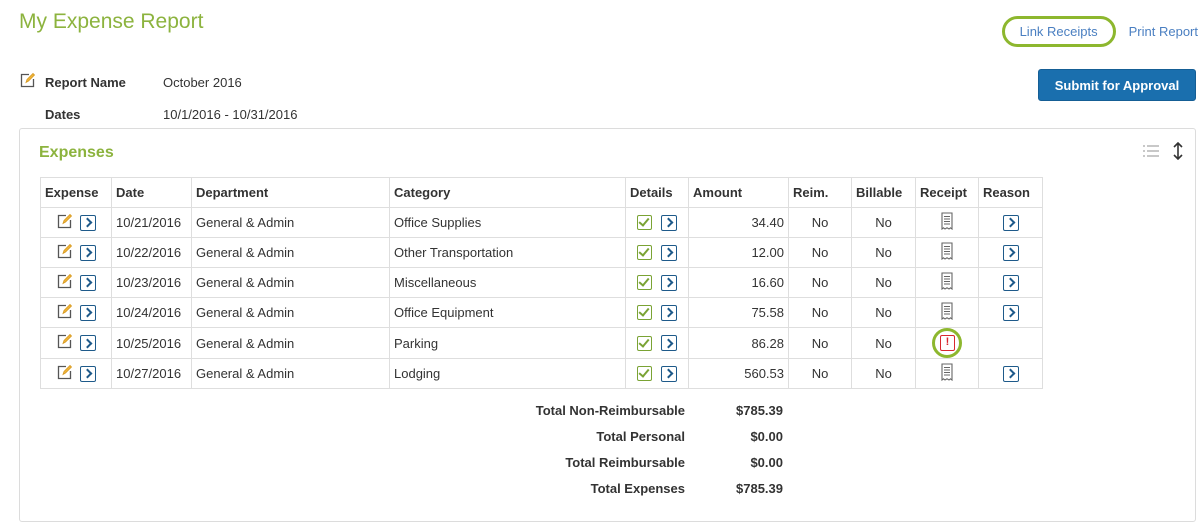 This screenshot has height=530, width=1202. Describe the element at coordinates (230, 114) in the screenshot. I see `dates-value: 10/1/2016 - 10/31/2016` at that location.